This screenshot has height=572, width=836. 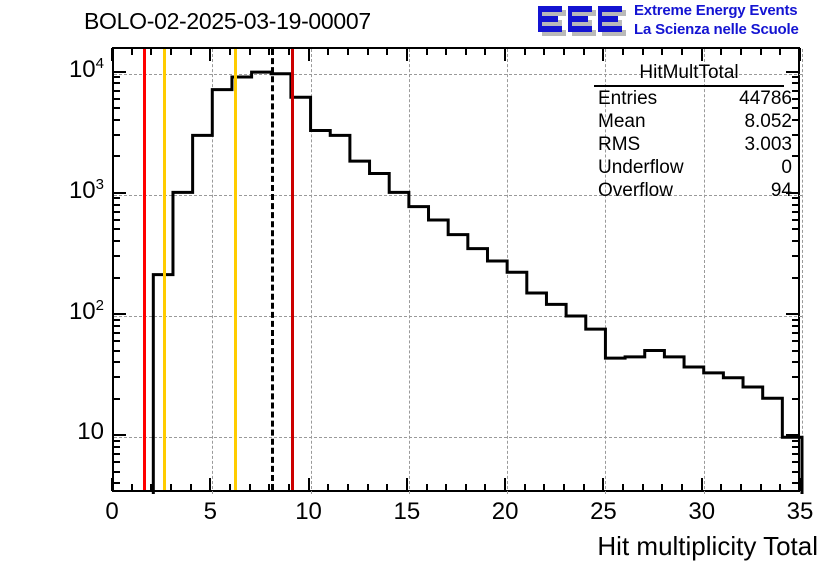 I want to click on eee-logo-icon, so click(x=582, y=21).